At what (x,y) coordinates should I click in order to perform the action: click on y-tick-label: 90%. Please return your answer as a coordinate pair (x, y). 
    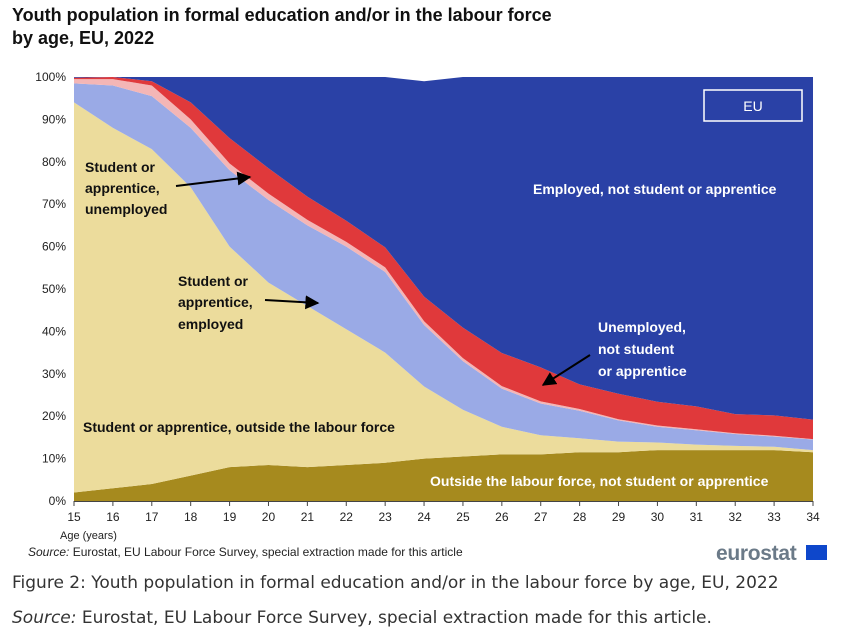
    Looking at the image, I should click on (54, 119).